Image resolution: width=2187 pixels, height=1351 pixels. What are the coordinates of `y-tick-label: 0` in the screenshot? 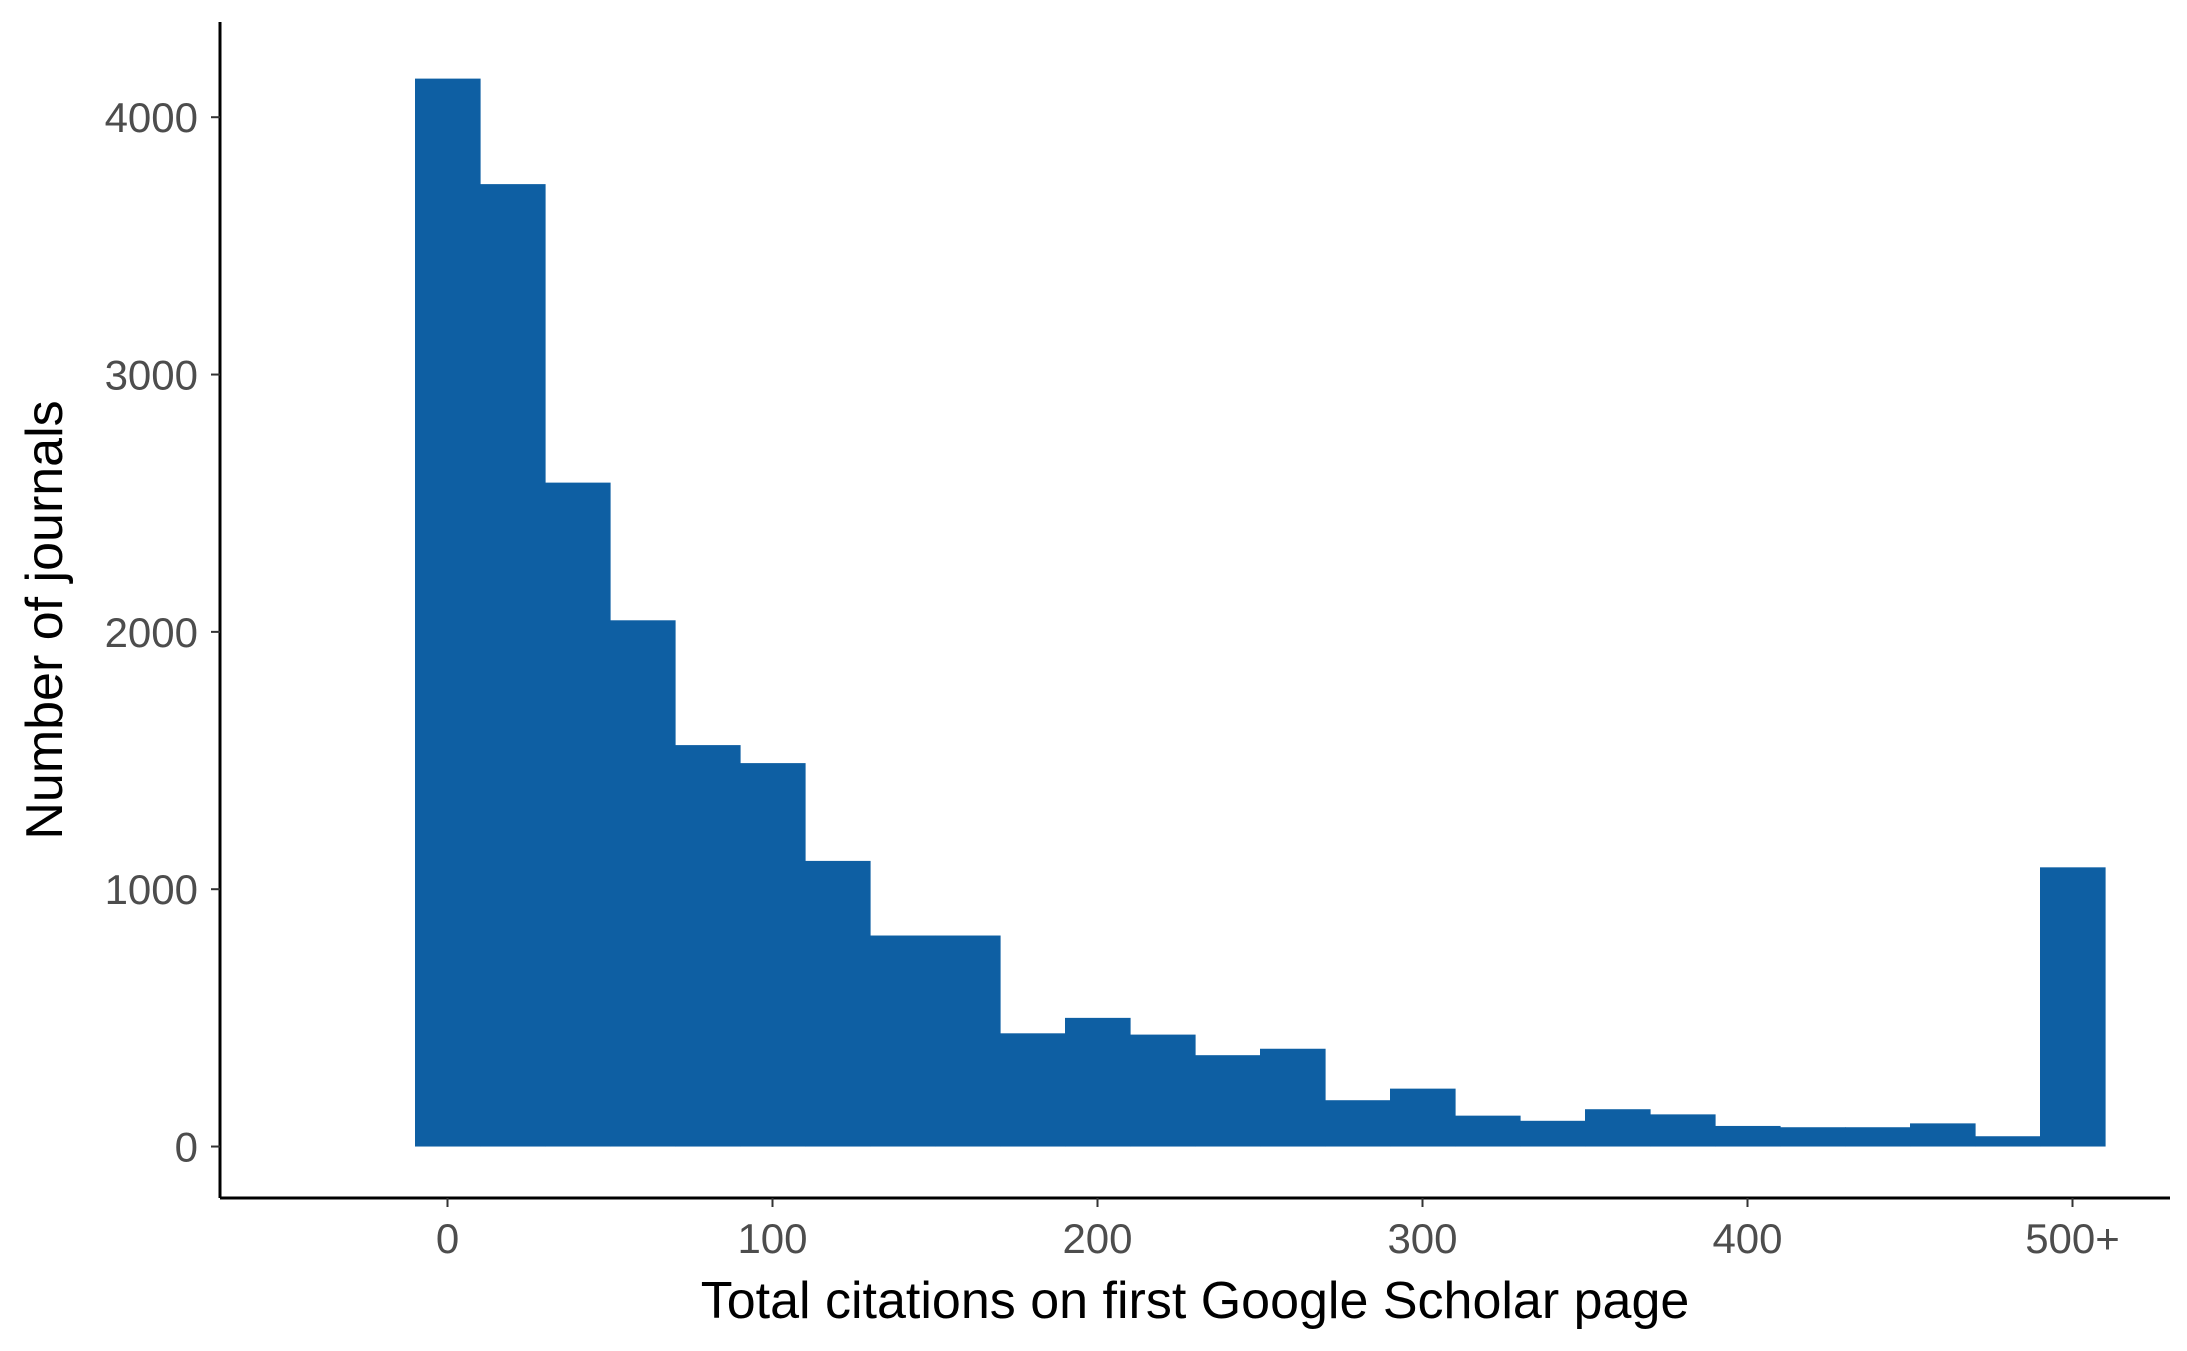 It's located at (186, 1147).